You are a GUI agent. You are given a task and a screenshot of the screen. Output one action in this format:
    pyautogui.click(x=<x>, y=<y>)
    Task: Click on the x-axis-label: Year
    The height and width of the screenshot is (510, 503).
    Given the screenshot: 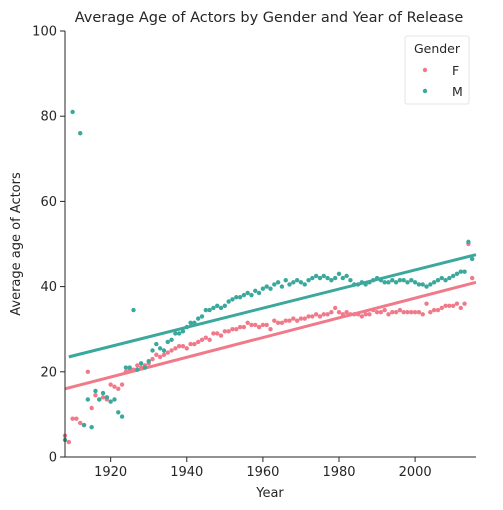 What is the action you would take?
    pyautogui.click(x=269, y=493)
    